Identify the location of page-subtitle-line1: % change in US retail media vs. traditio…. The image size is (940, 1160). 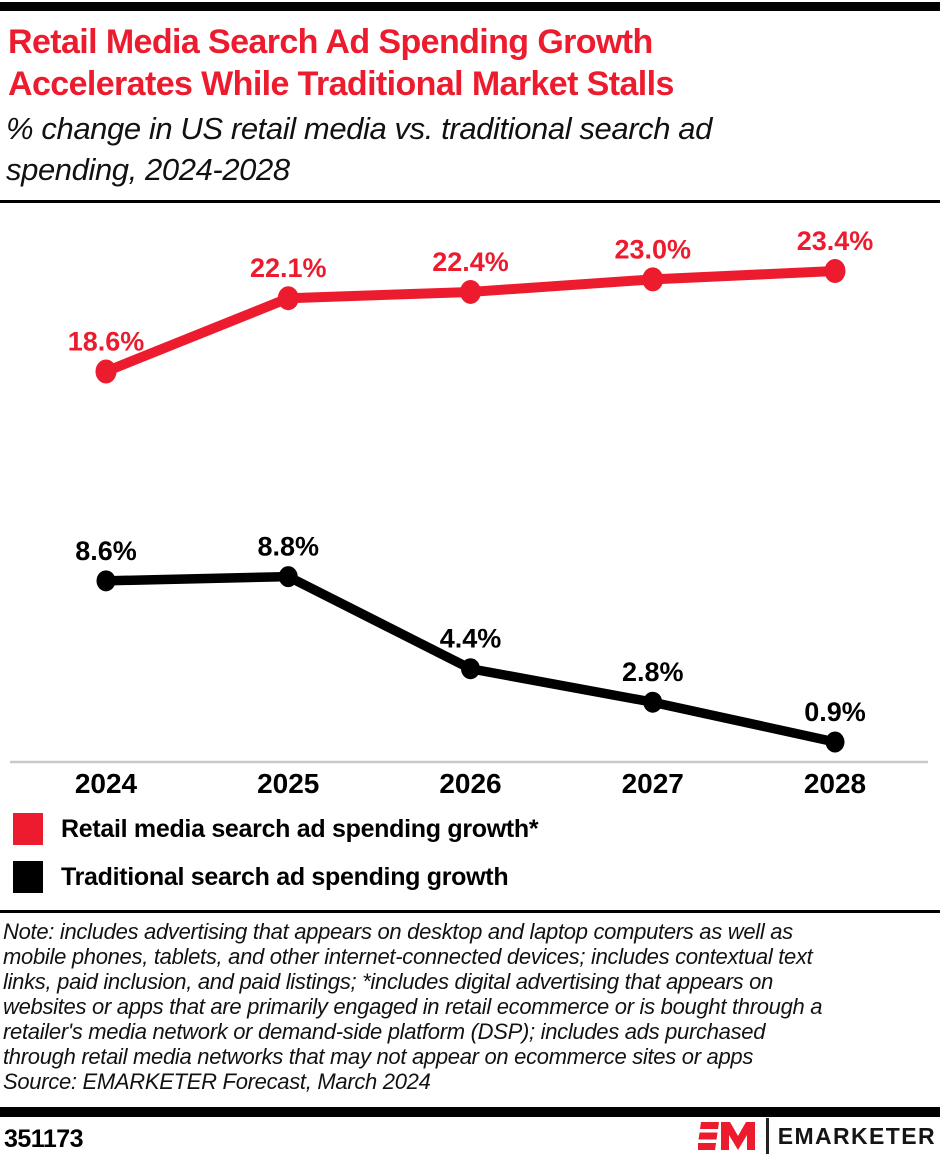
(359, 128).